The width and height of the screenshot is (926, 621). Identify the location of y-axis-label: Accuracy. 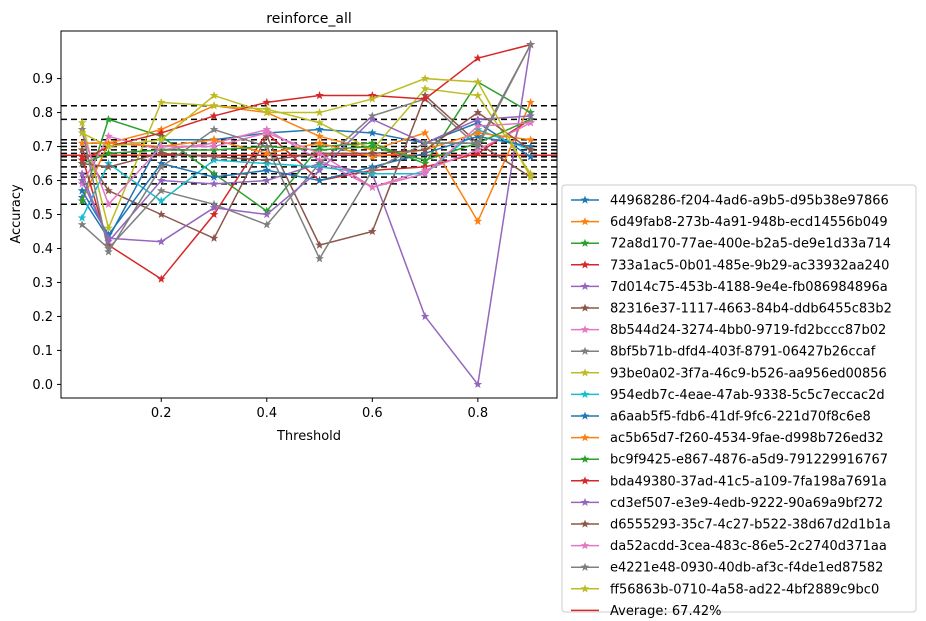
(16, 214).